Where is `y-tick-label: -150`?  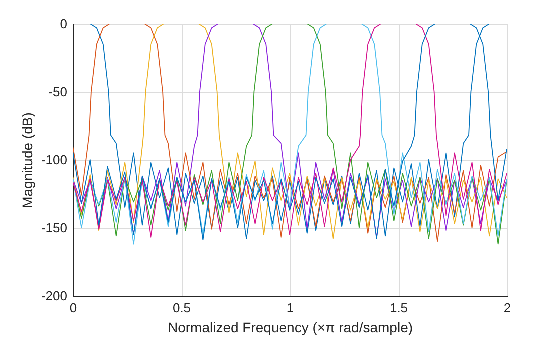
y-tick-label: -150 is located at coordinates (54, 228).